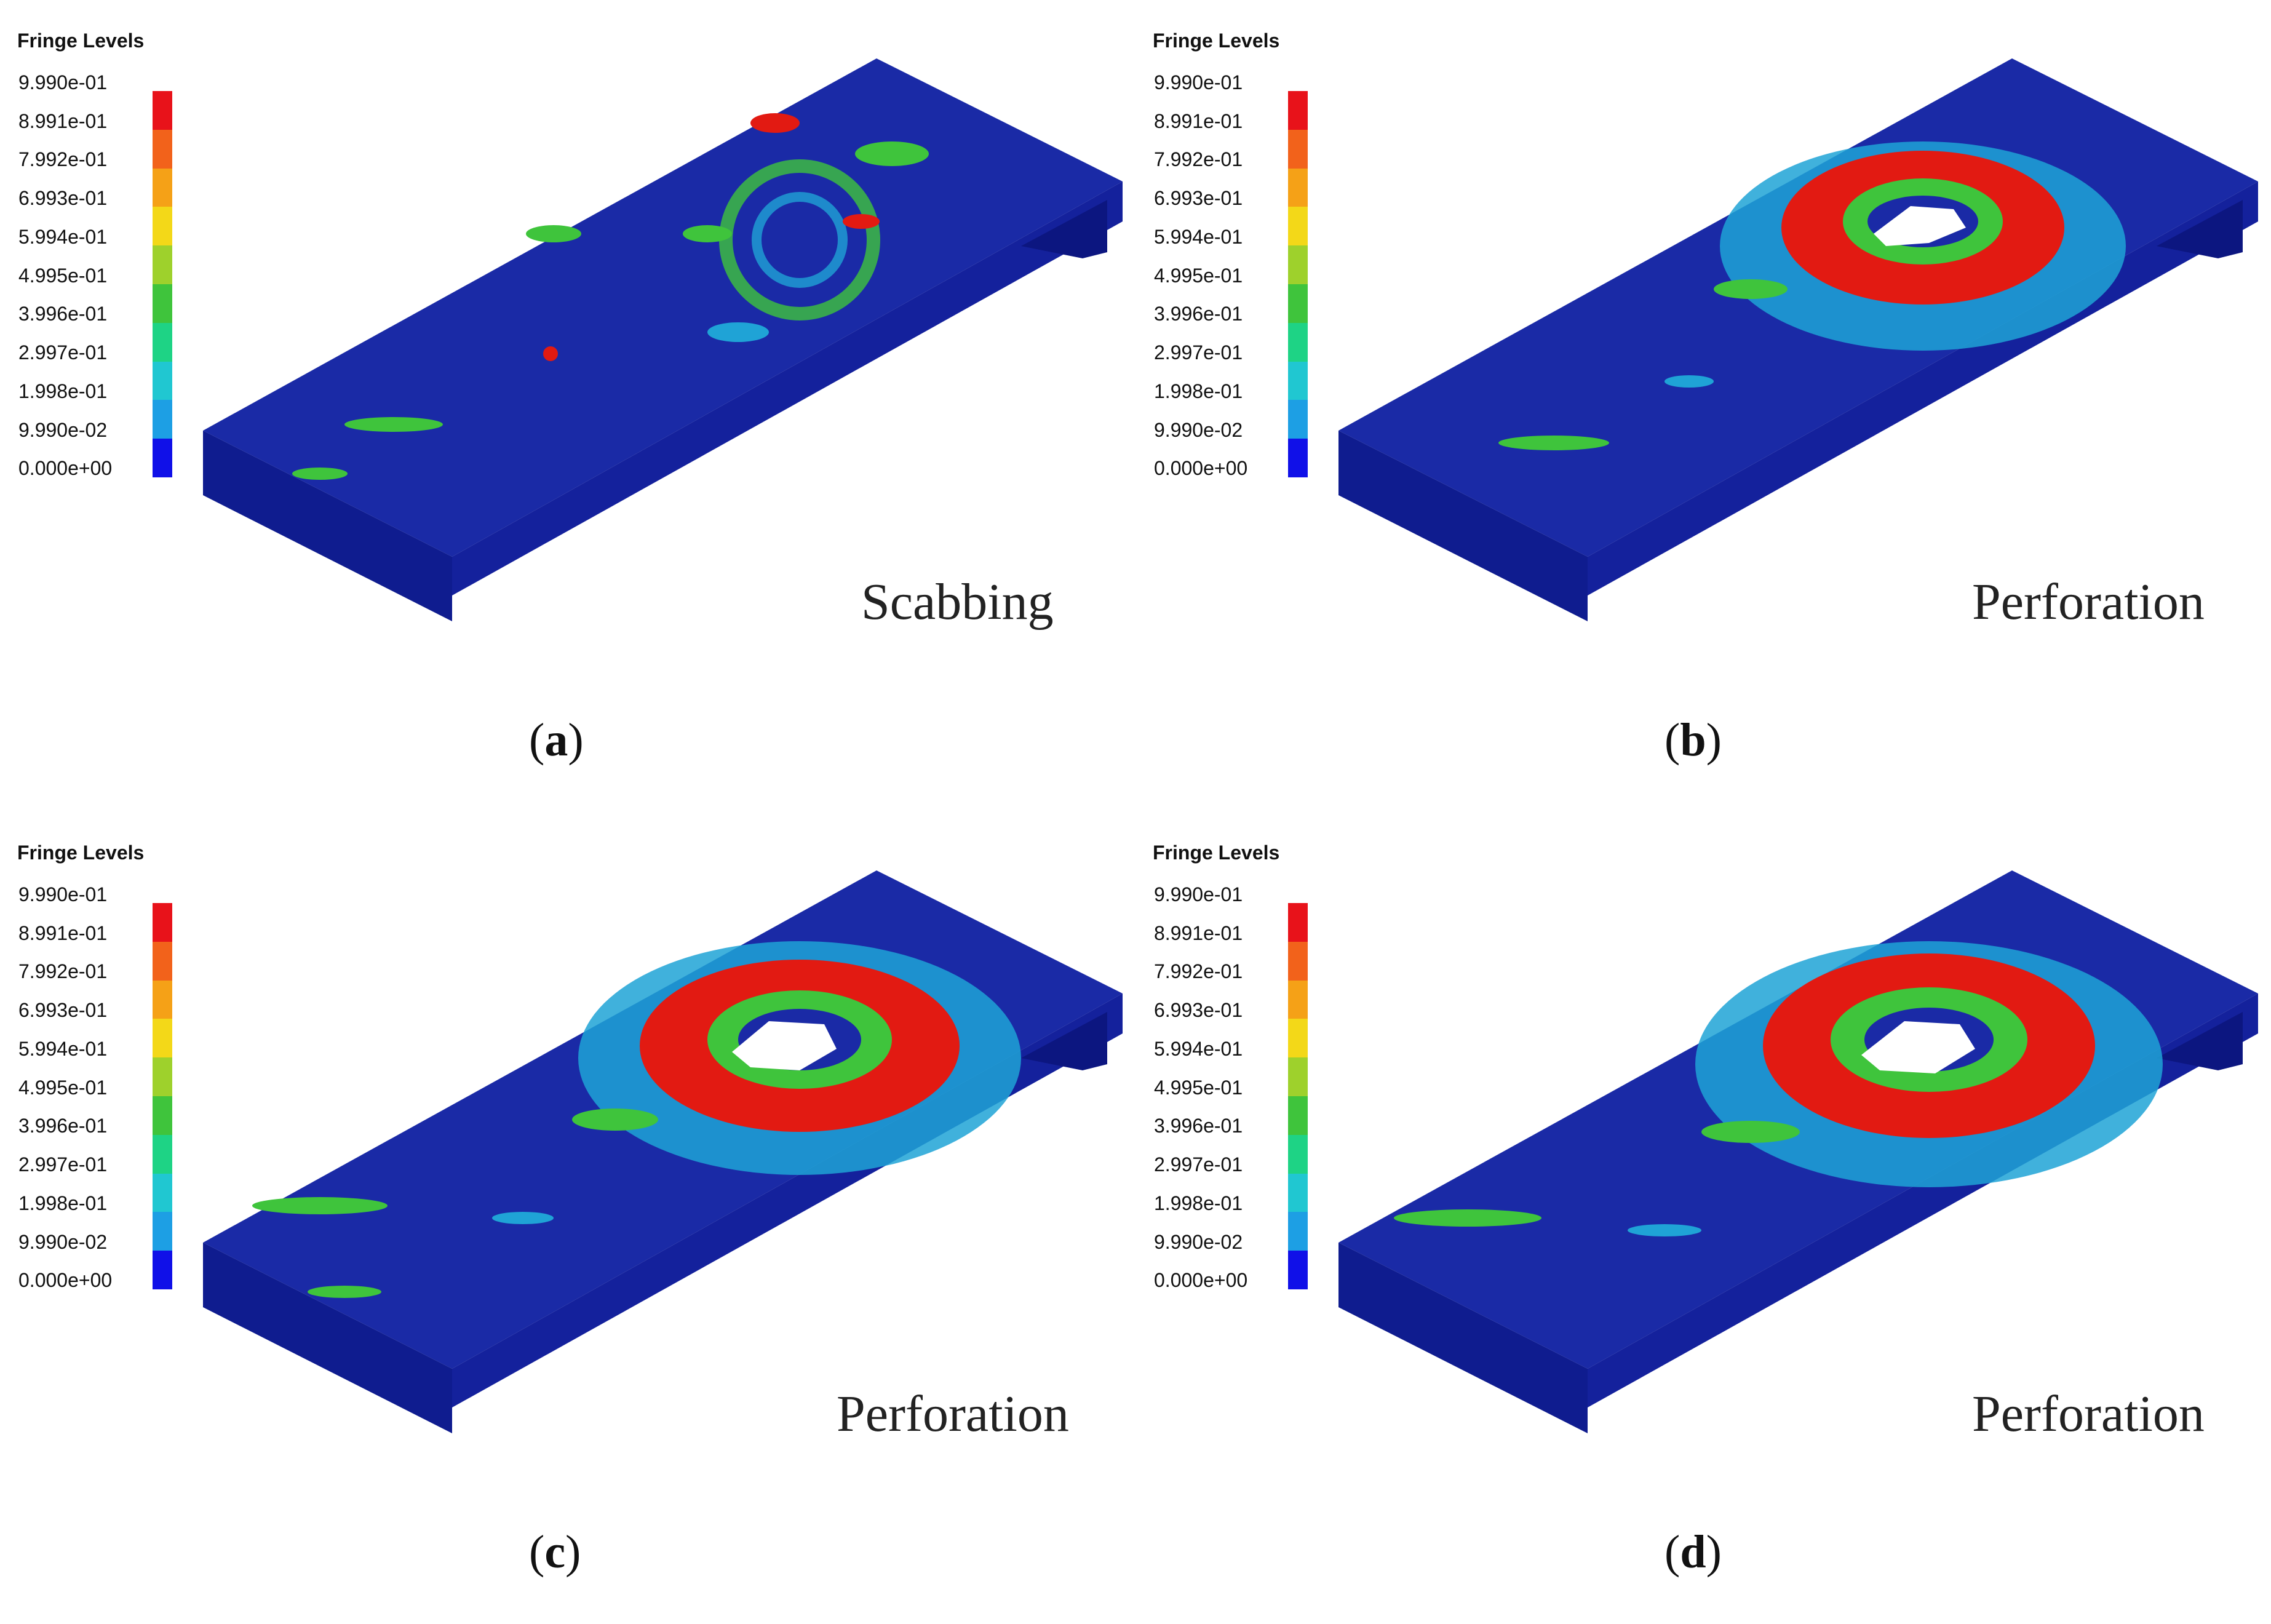 This screenshot has width=2271, height=1624. I want to click on damage-pattern-a, so click(610, 296).